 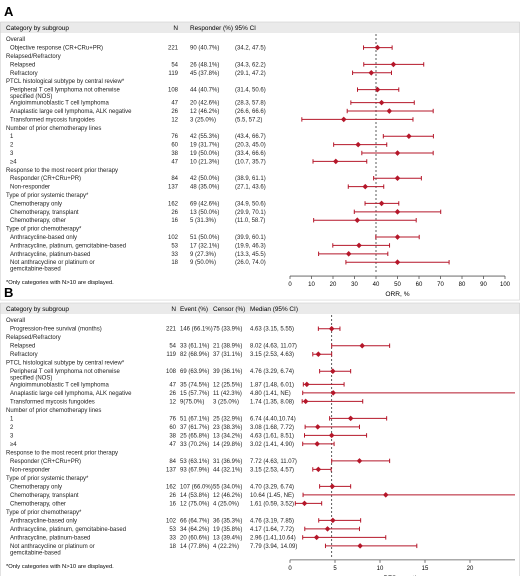 What do you see at coordinates (22, 347) in the screenshot?
I see `row-label: Relapsed` at bounding box center [22, 347].